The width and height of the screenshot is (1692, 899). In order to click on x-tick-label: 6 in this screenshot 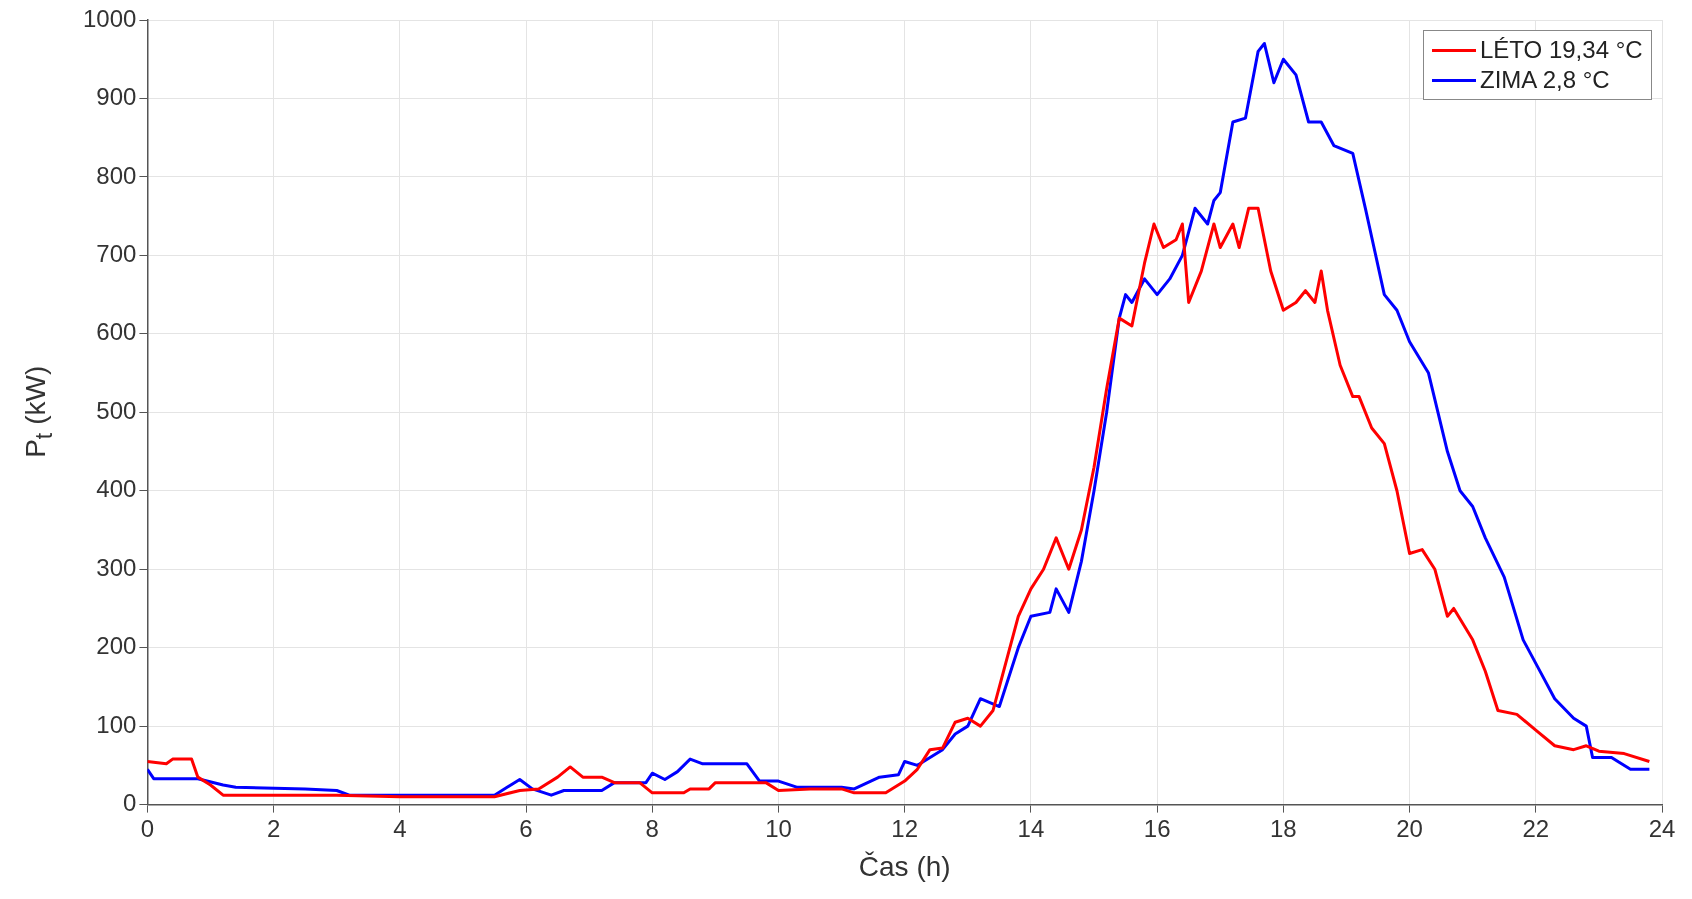, I will do `click(526, 828)`.